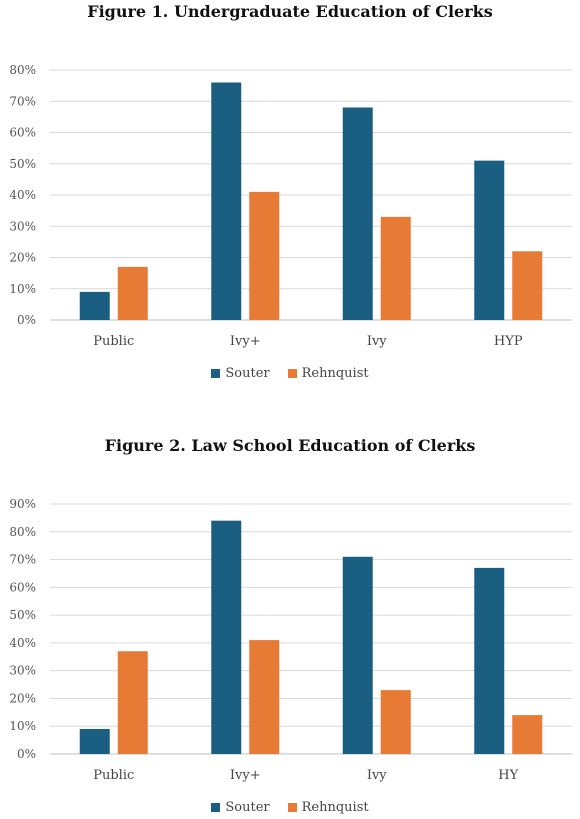 The height and width of the screenshot is (819, 580). What do you see at coordinates (508, 775) in the screenshot?
I see `x-category-label: HY` at bounding box center [508, 775].